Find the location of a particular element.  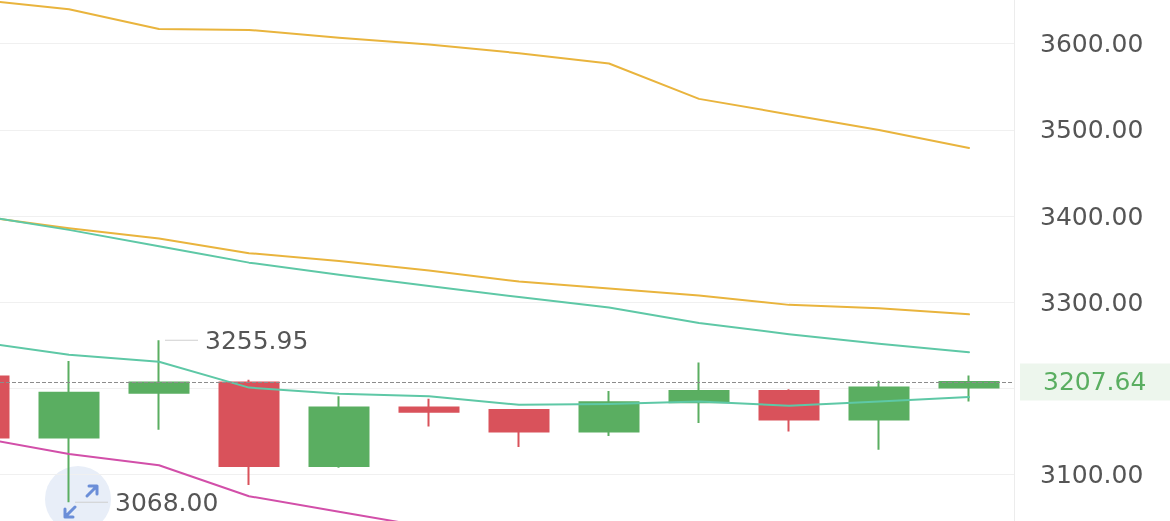

annotation: 3255.95 is located at coordinates (257, 340).